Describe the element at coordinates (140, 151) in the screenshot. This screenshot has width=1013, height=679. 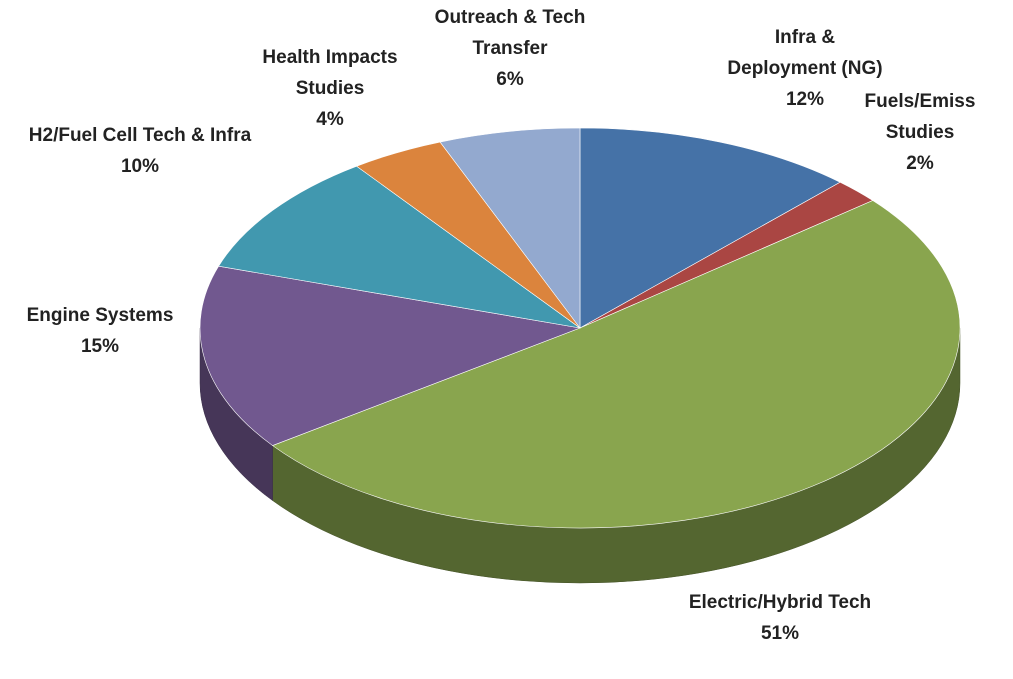
I see `slice-label: H2/Fuel Cell Tech & Infra 10%` at that location.